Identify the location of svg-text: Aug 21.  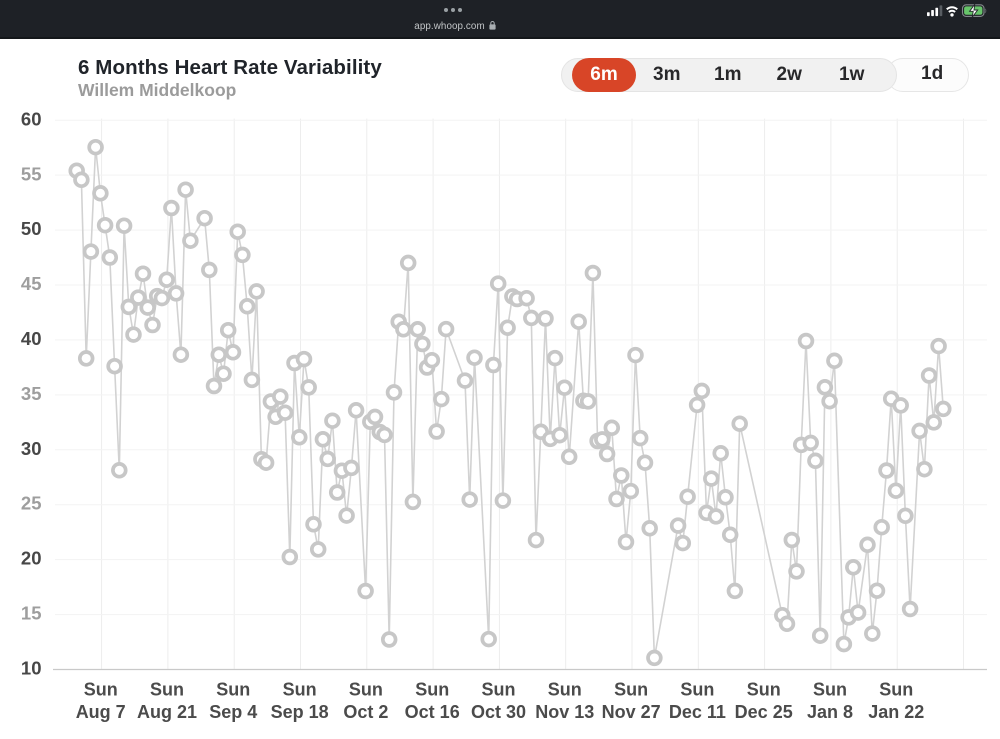
(167, 712).